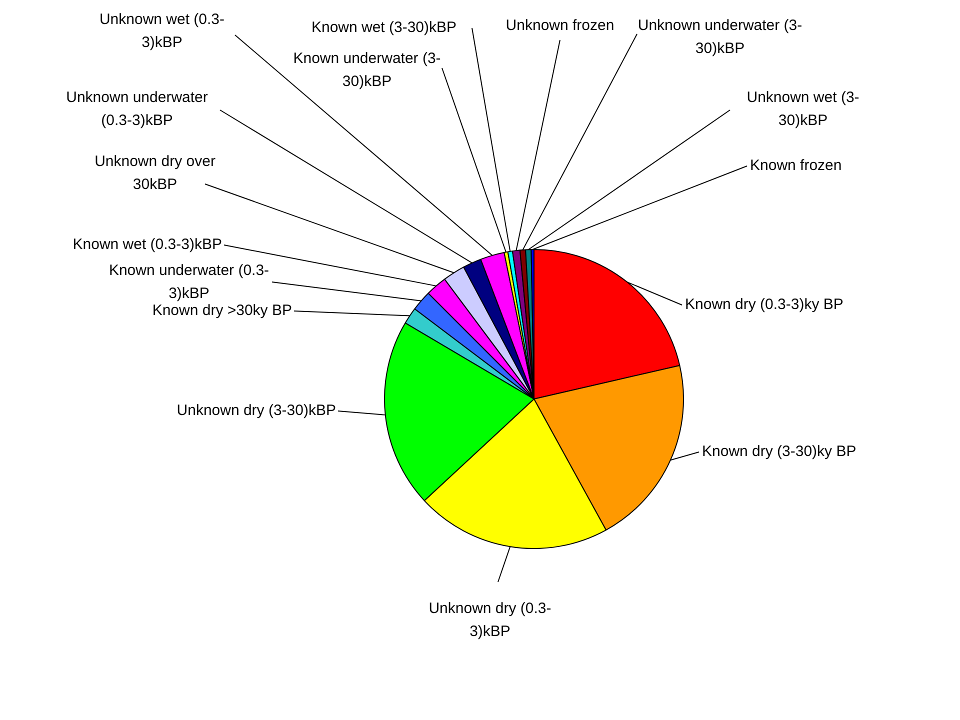  What do you see at coordinates (384, 27) in the screenshot?
I see `slice-label: Known wet (3-30)kBP` at bounding box center [384, 27].